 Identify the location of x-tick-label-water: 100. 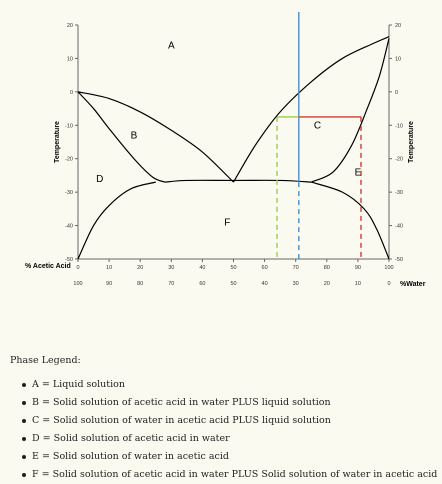
(77, 284).